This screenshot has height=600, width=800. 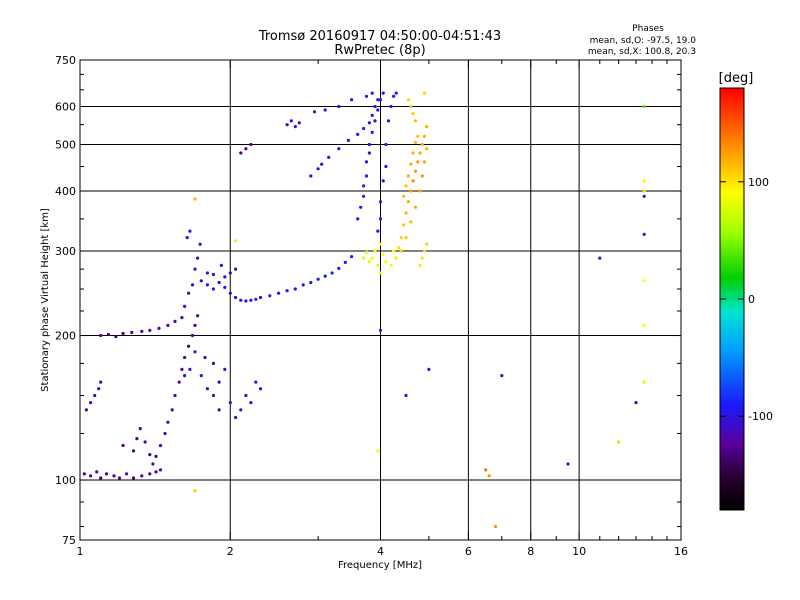 What do you see at coordinates (642, 52) in the screenshot?
I see `phases-line-x: mean, sd,X: 100.8, 20.3` at bounding box center [642, 52].